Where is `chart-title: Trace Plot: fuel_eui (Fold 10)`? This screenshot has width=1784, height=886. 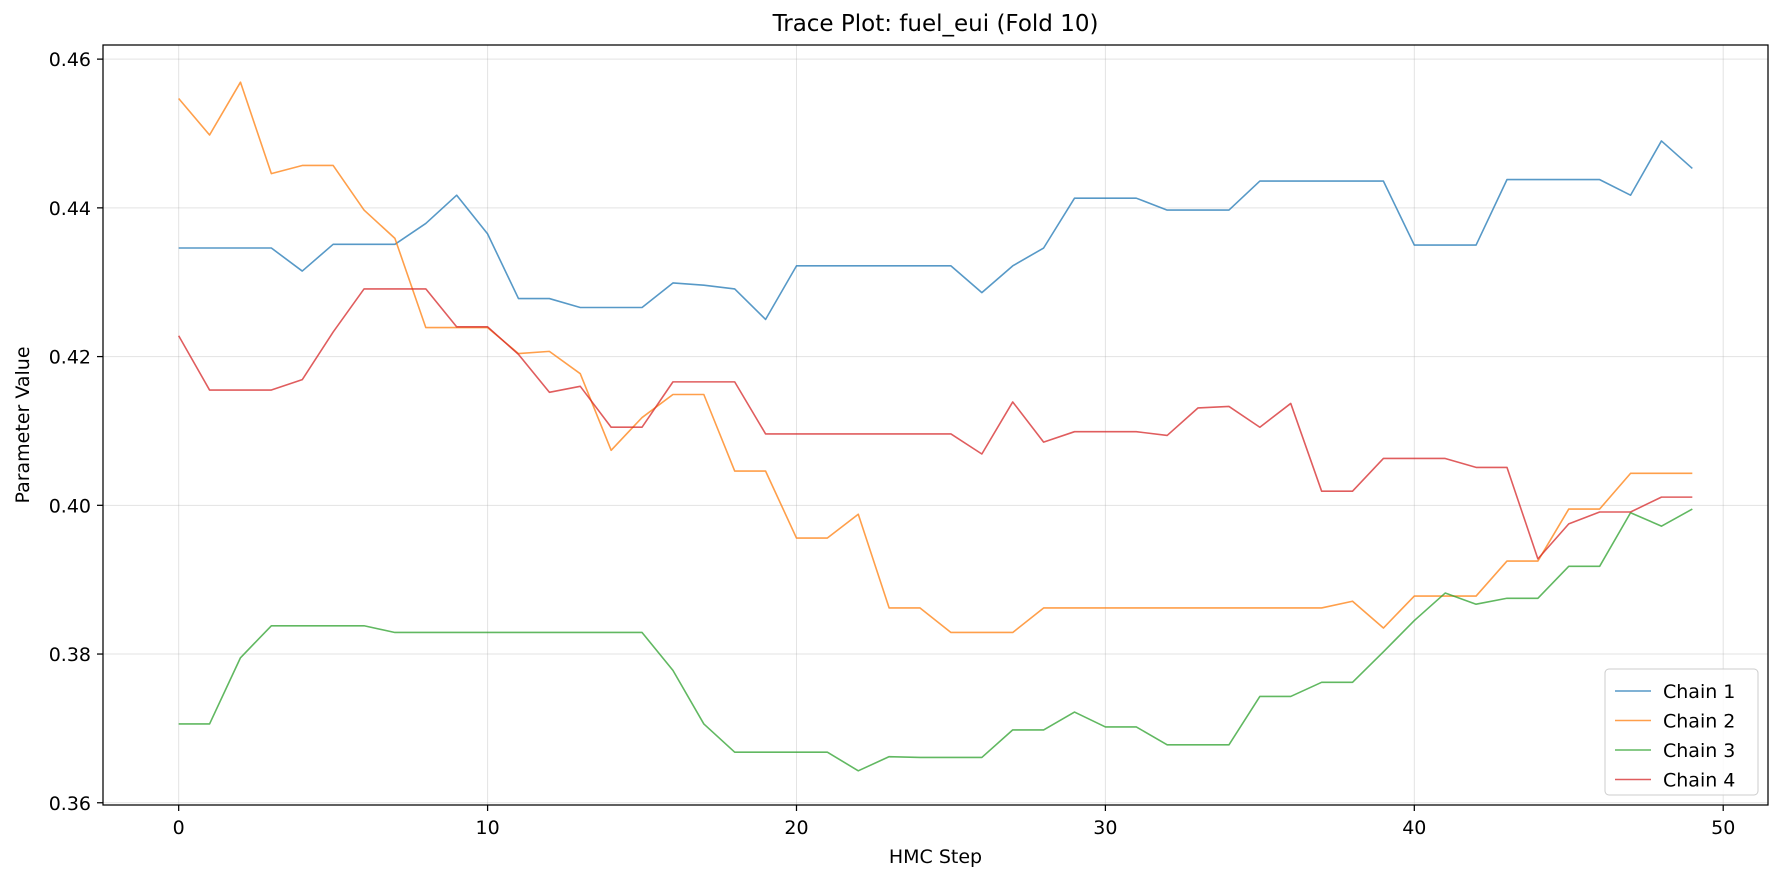 chart-title: Trace Plot: fuel_eui (Fold 10) is located at coordinates (935, 24).